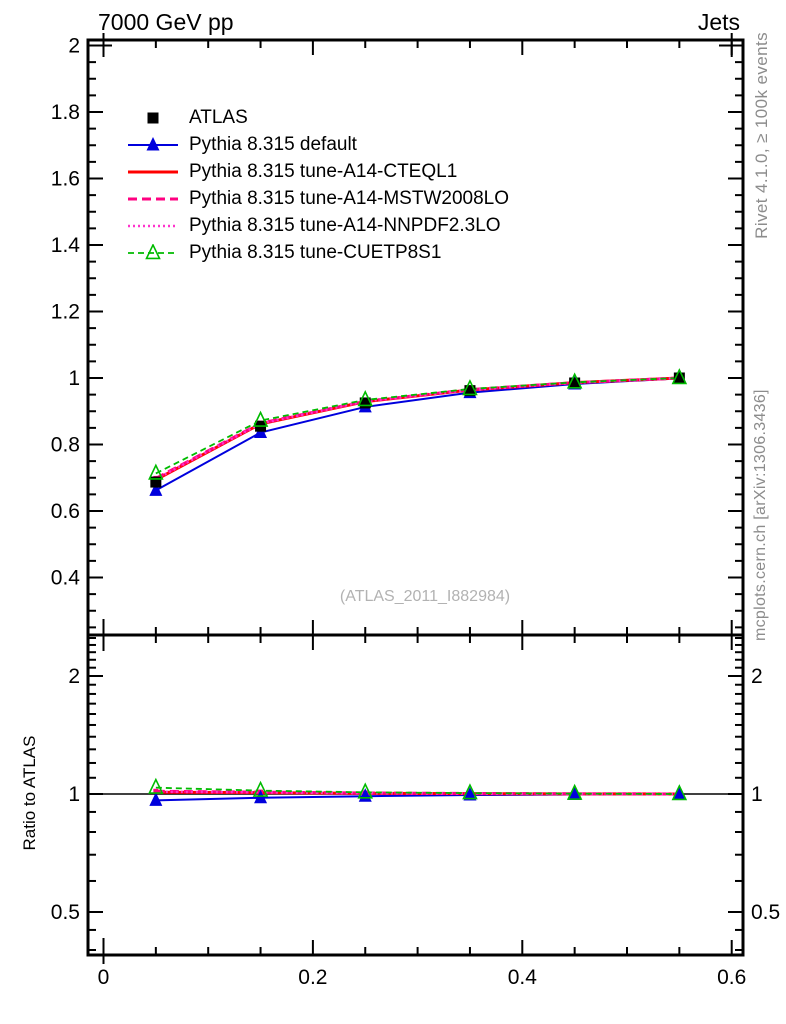 This screenshot has height=1024, width=786. I want to click on legend-swatch-pythia-8-315-tune-cuetp8s1, so click(153, 251).